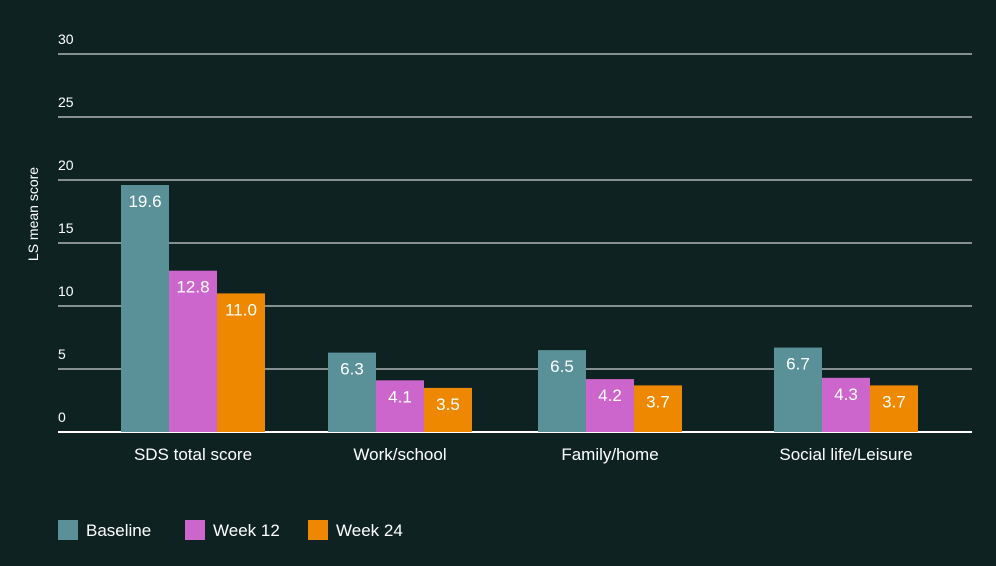 This screenshot has width=996, height=566. I want to click on legend-item: Week 12, so click(232, 530).